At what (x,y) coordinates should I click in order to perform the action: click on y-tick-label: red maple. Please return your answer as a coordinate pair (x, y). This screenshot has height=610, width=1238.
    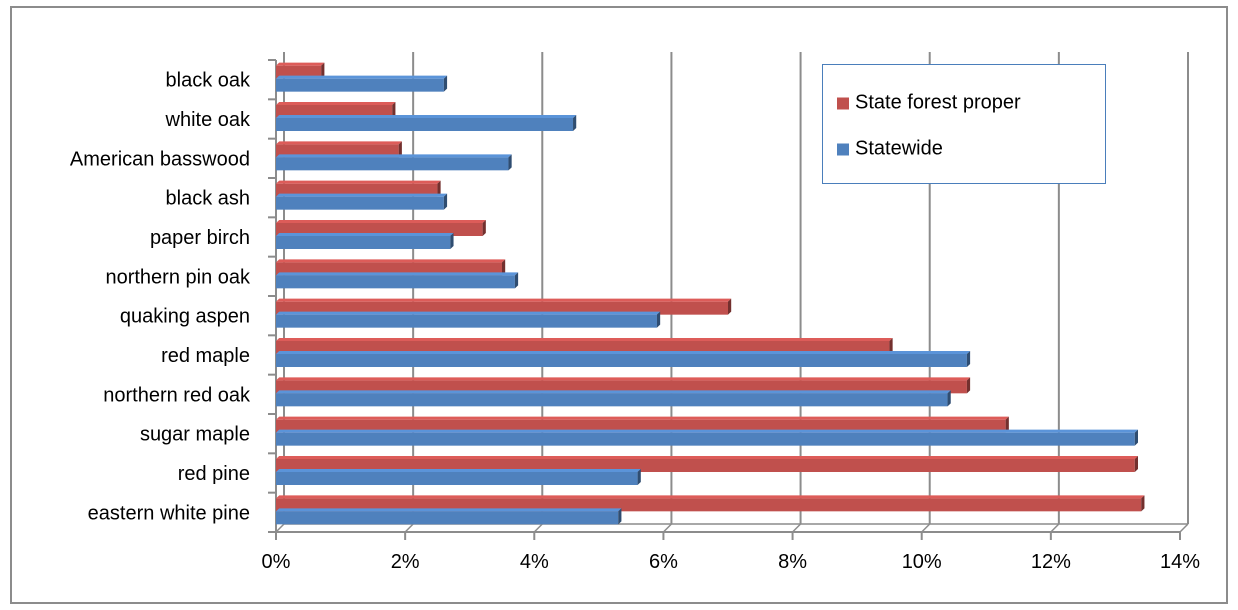
    Looking at the image, I should click on (205, 356).